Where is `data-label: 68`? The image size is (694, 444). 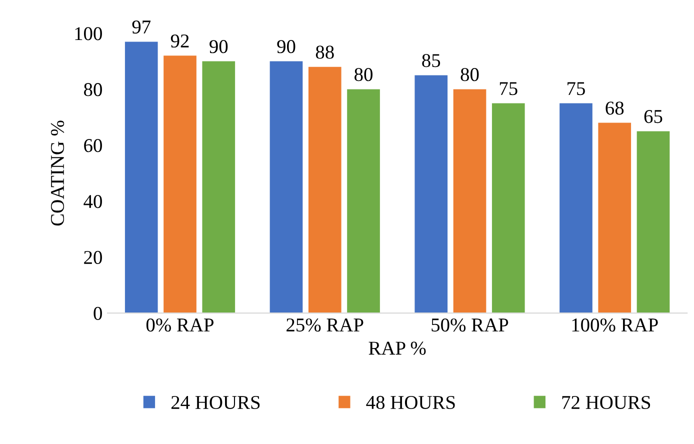
data-label: 68 is located at coordinates (615, 108).